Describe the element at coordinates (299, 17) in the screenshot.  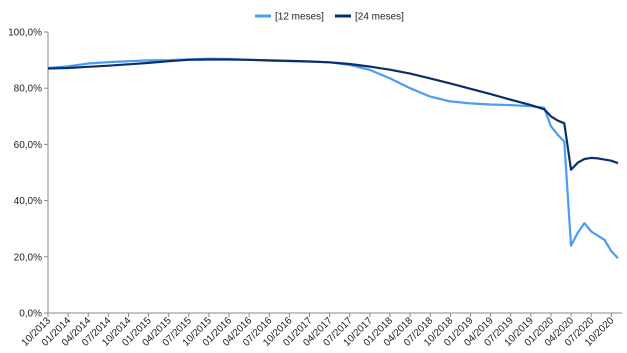
I see `legend-label: [12 meses]` at that location.